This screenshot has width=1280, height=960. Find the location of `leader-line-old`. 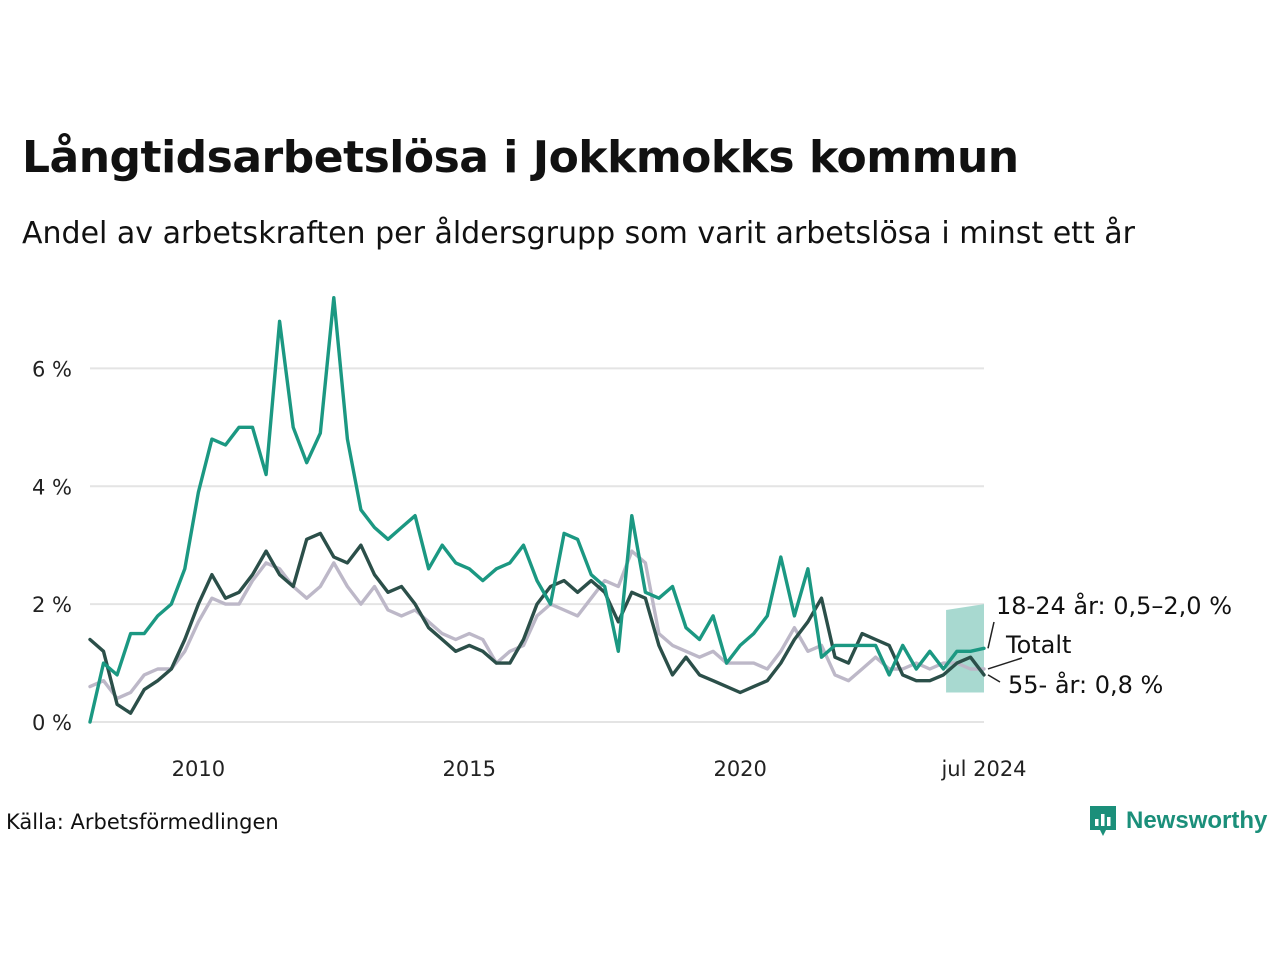

leader-line-old is located at coordinates (994, 678).